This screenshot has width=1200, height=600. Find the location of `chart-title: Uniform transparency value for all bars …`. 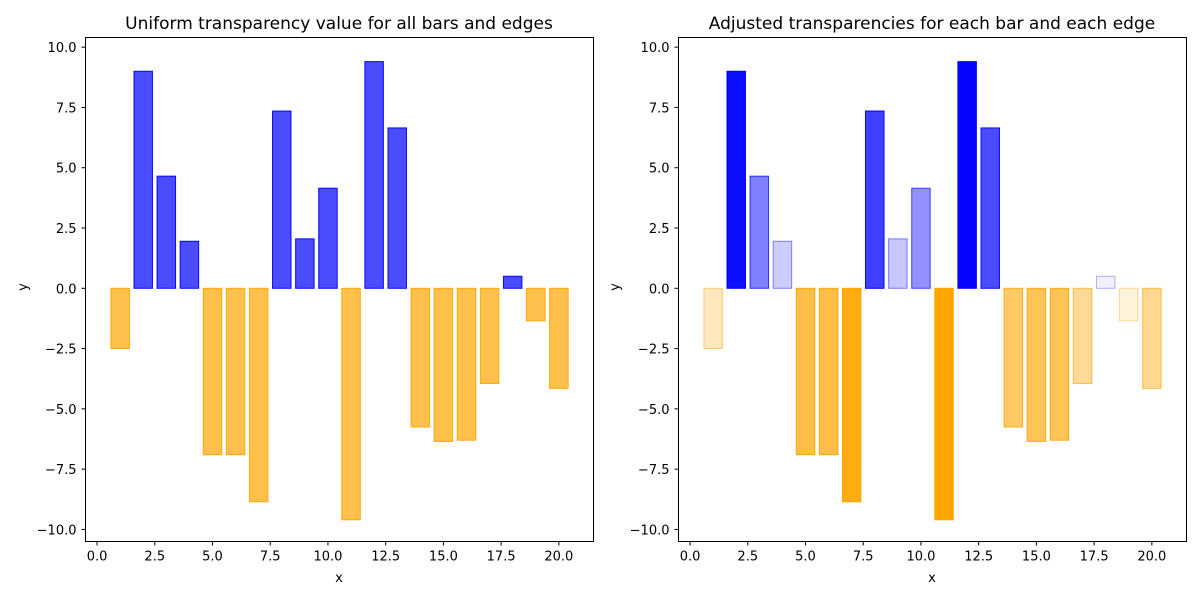

chart-title: Uniform transparency value for all bars … is located at coordinates (339, 24).